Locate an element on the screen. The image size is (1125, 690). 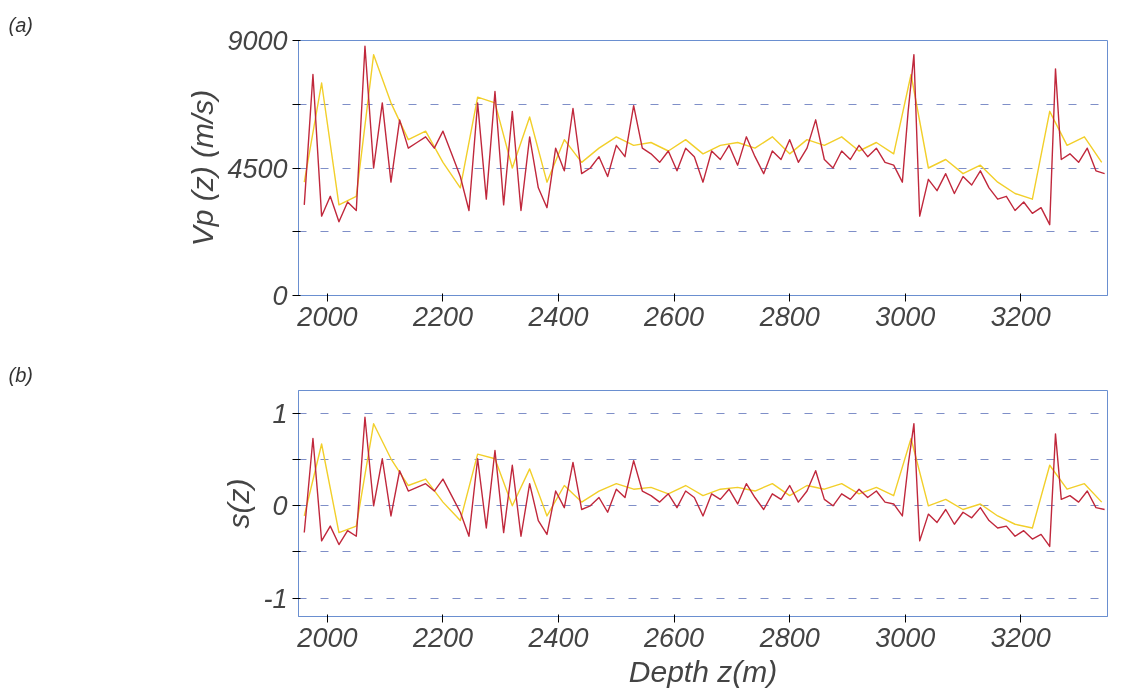
y-axis-title: Vp (z) (m/s) is located at coordinates (203, 168).